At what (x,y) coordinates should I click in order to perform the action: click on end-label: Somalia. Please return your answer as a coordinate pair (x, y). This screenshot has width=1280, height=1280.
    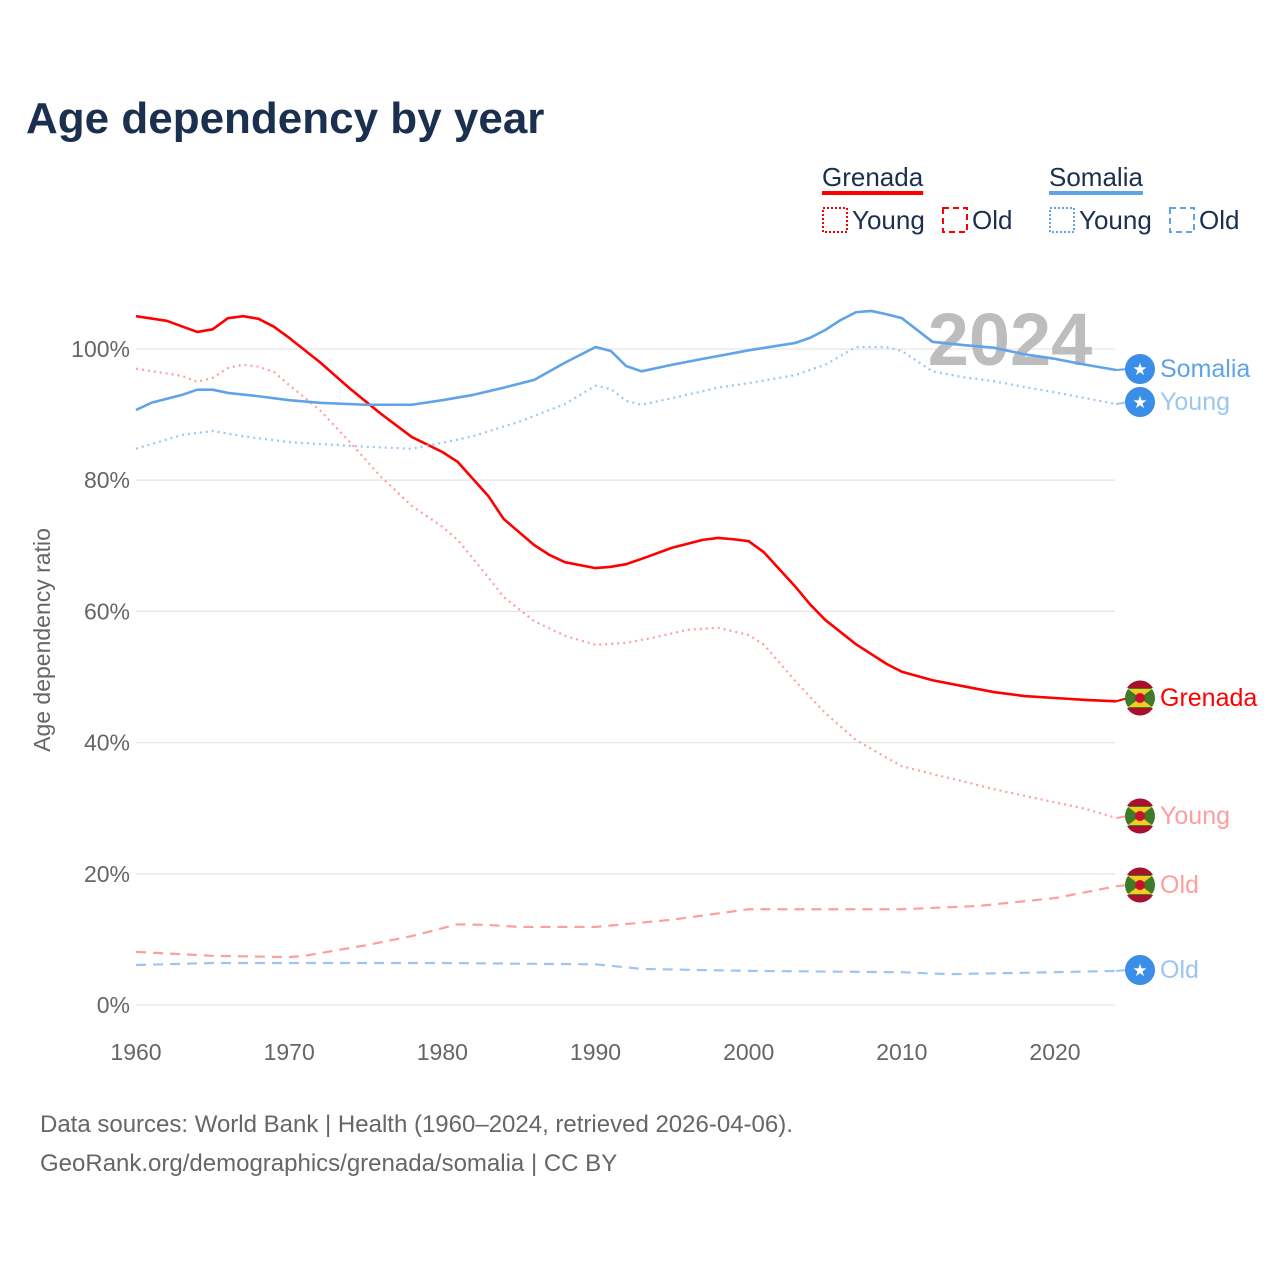
    Looking at the image, I should click on (1205, 369).